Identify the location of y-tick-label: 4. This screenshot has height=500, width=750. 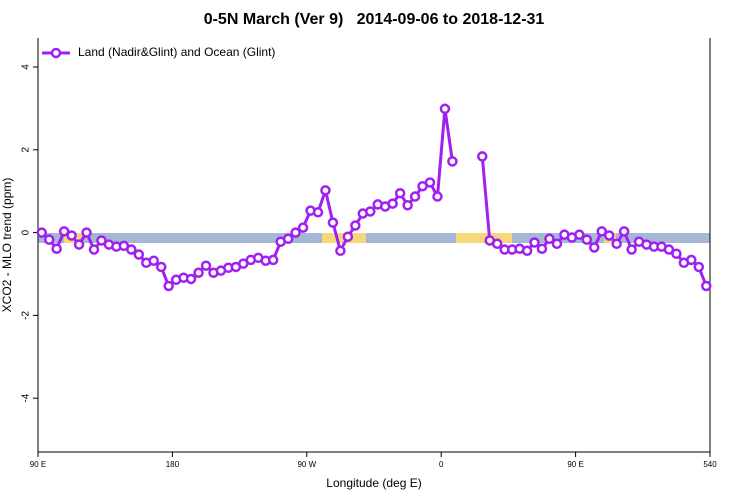
(26, 67).